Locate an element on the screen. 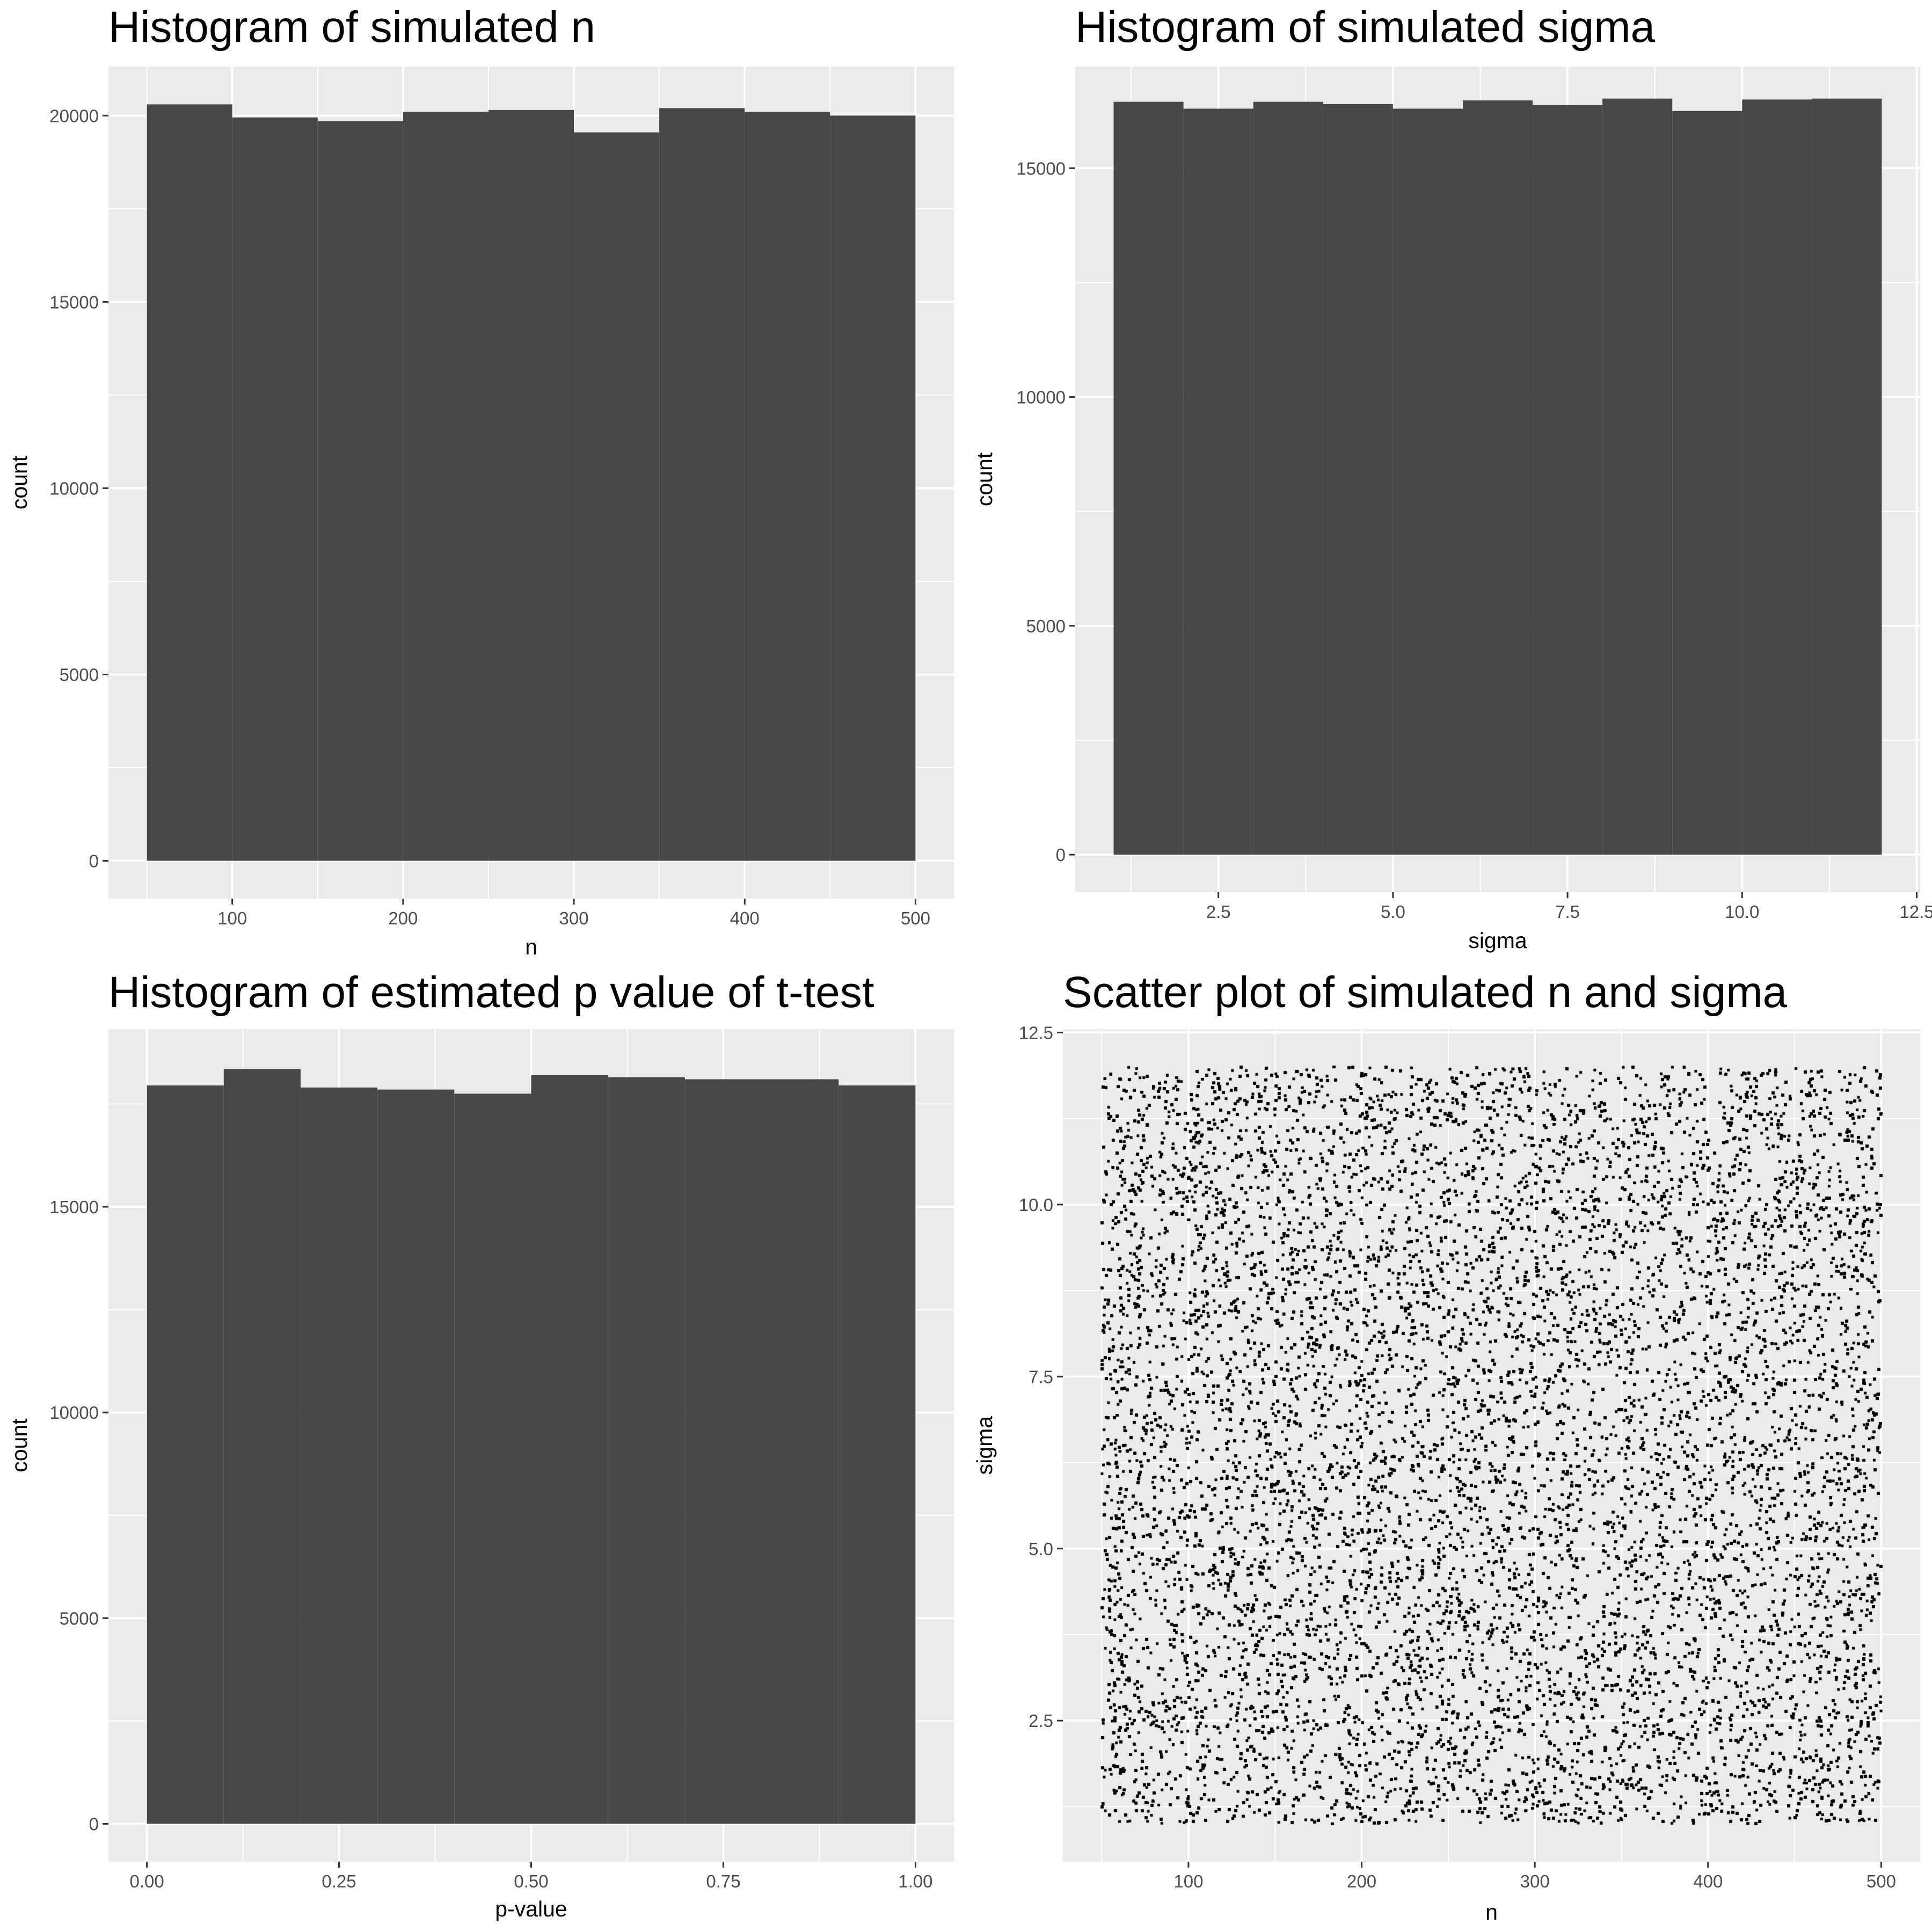 This screenshot has height=1932, width=1932. x-axis-ticks: 2.5 5.0 7.5 10.0 12.5 is located at coordinates (1569, 907).